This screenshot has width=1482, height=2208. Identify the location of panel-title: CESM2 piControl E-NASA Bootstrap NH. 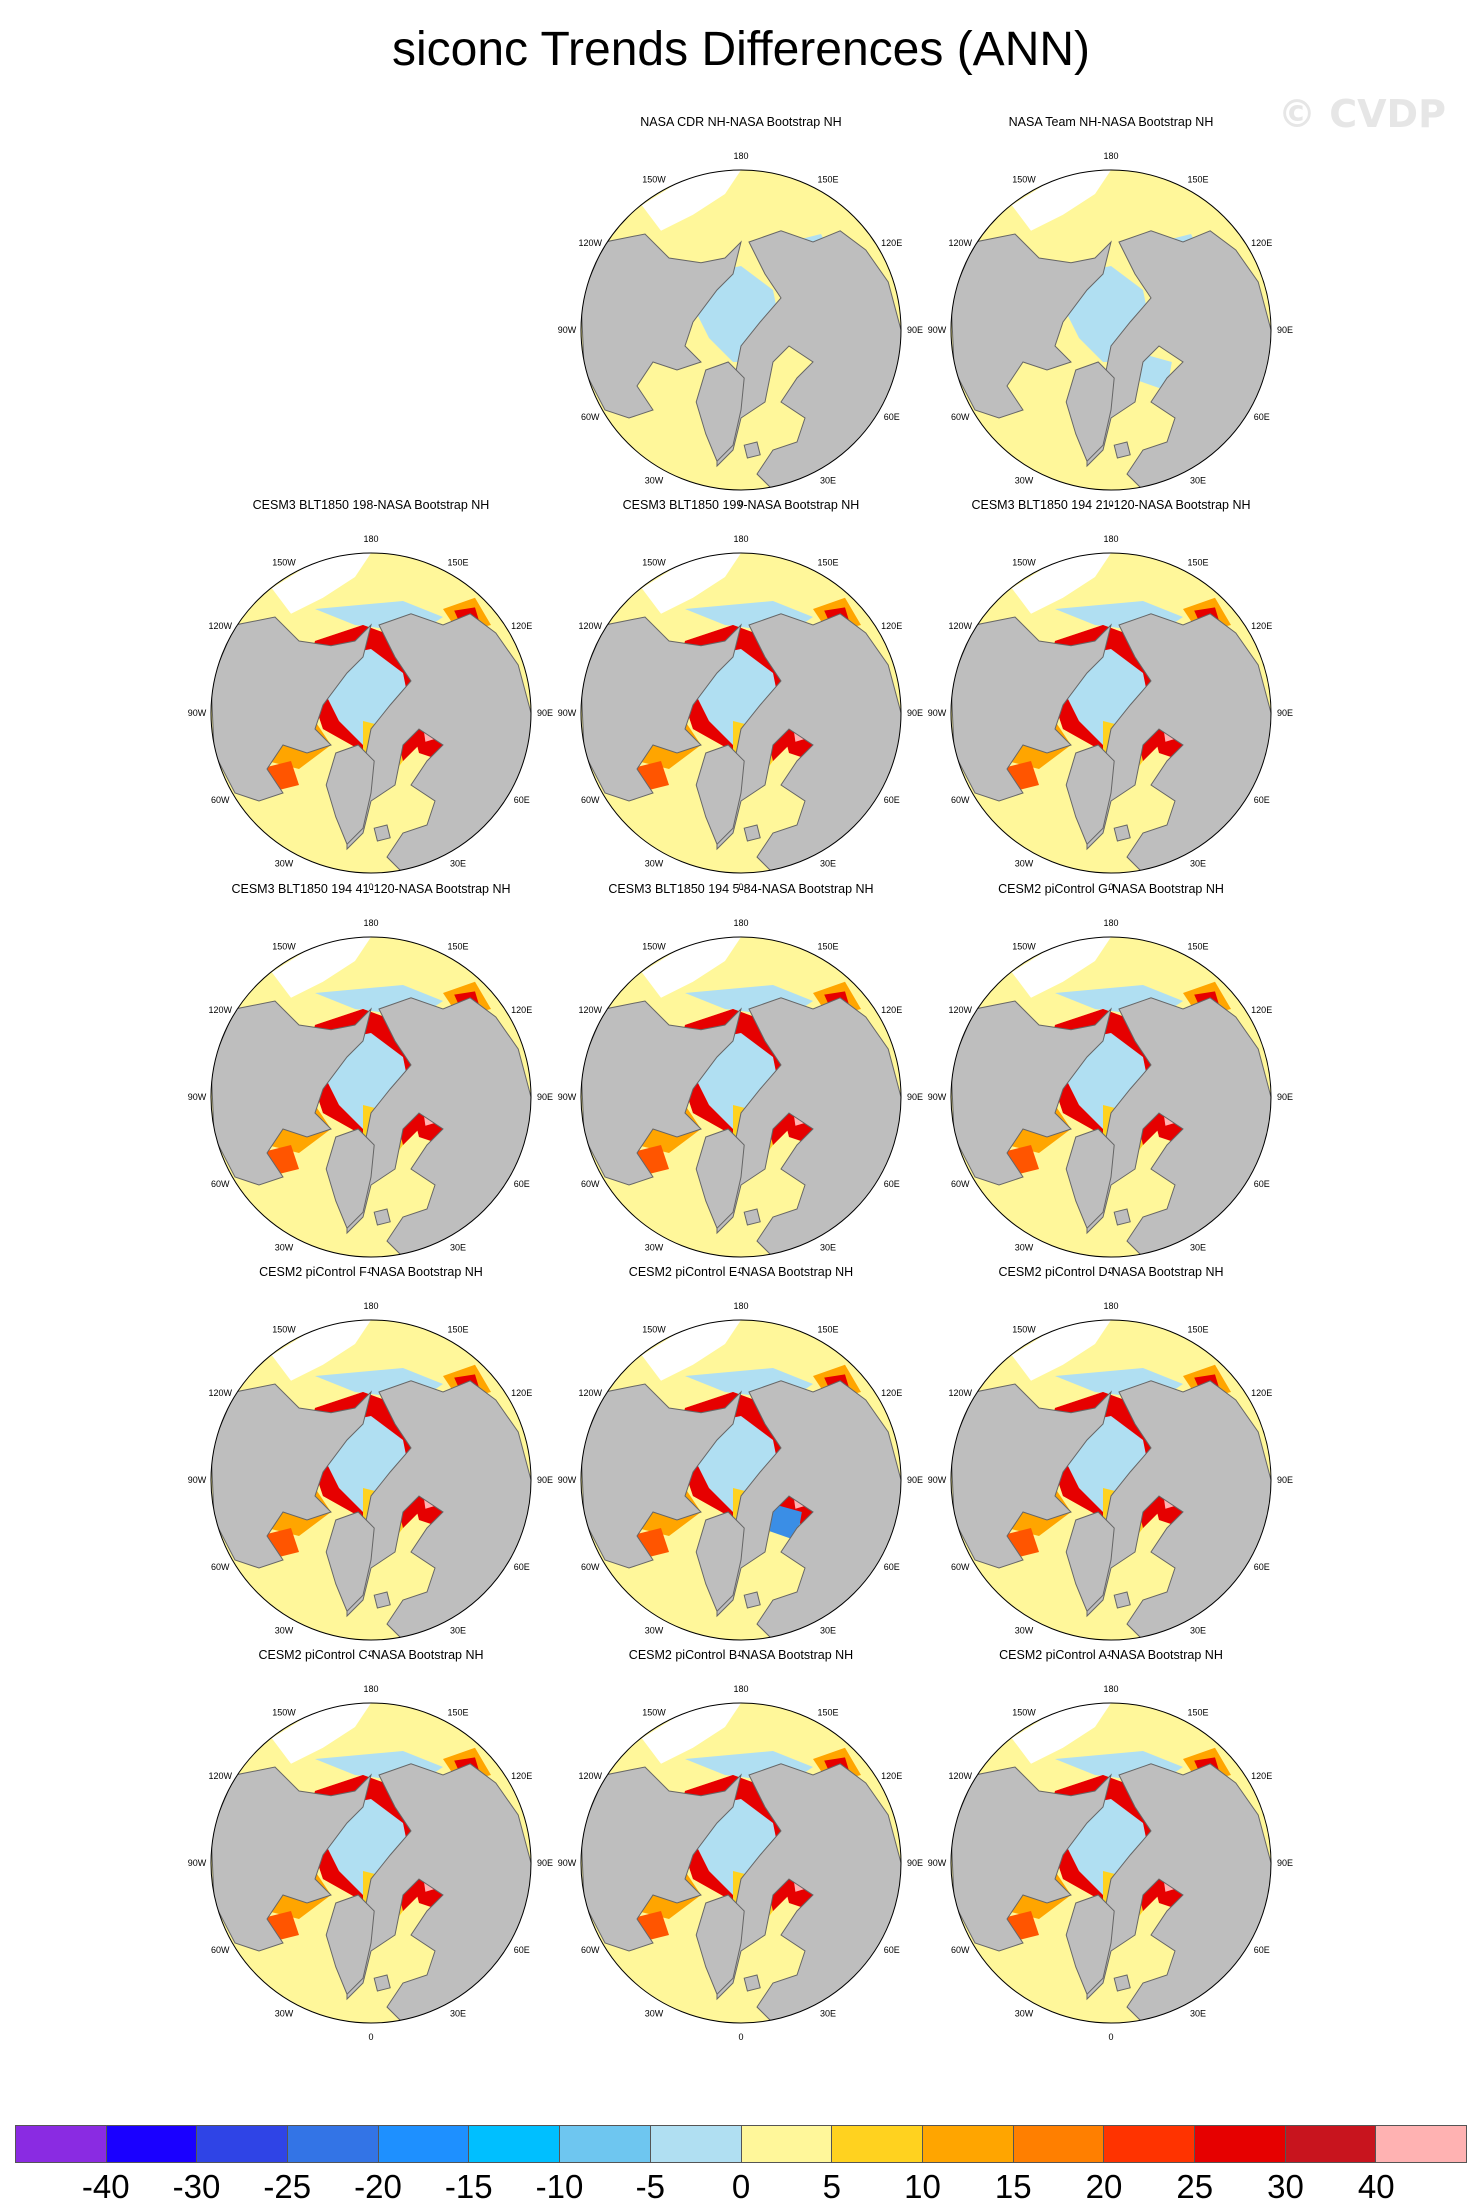
(741, 1272).